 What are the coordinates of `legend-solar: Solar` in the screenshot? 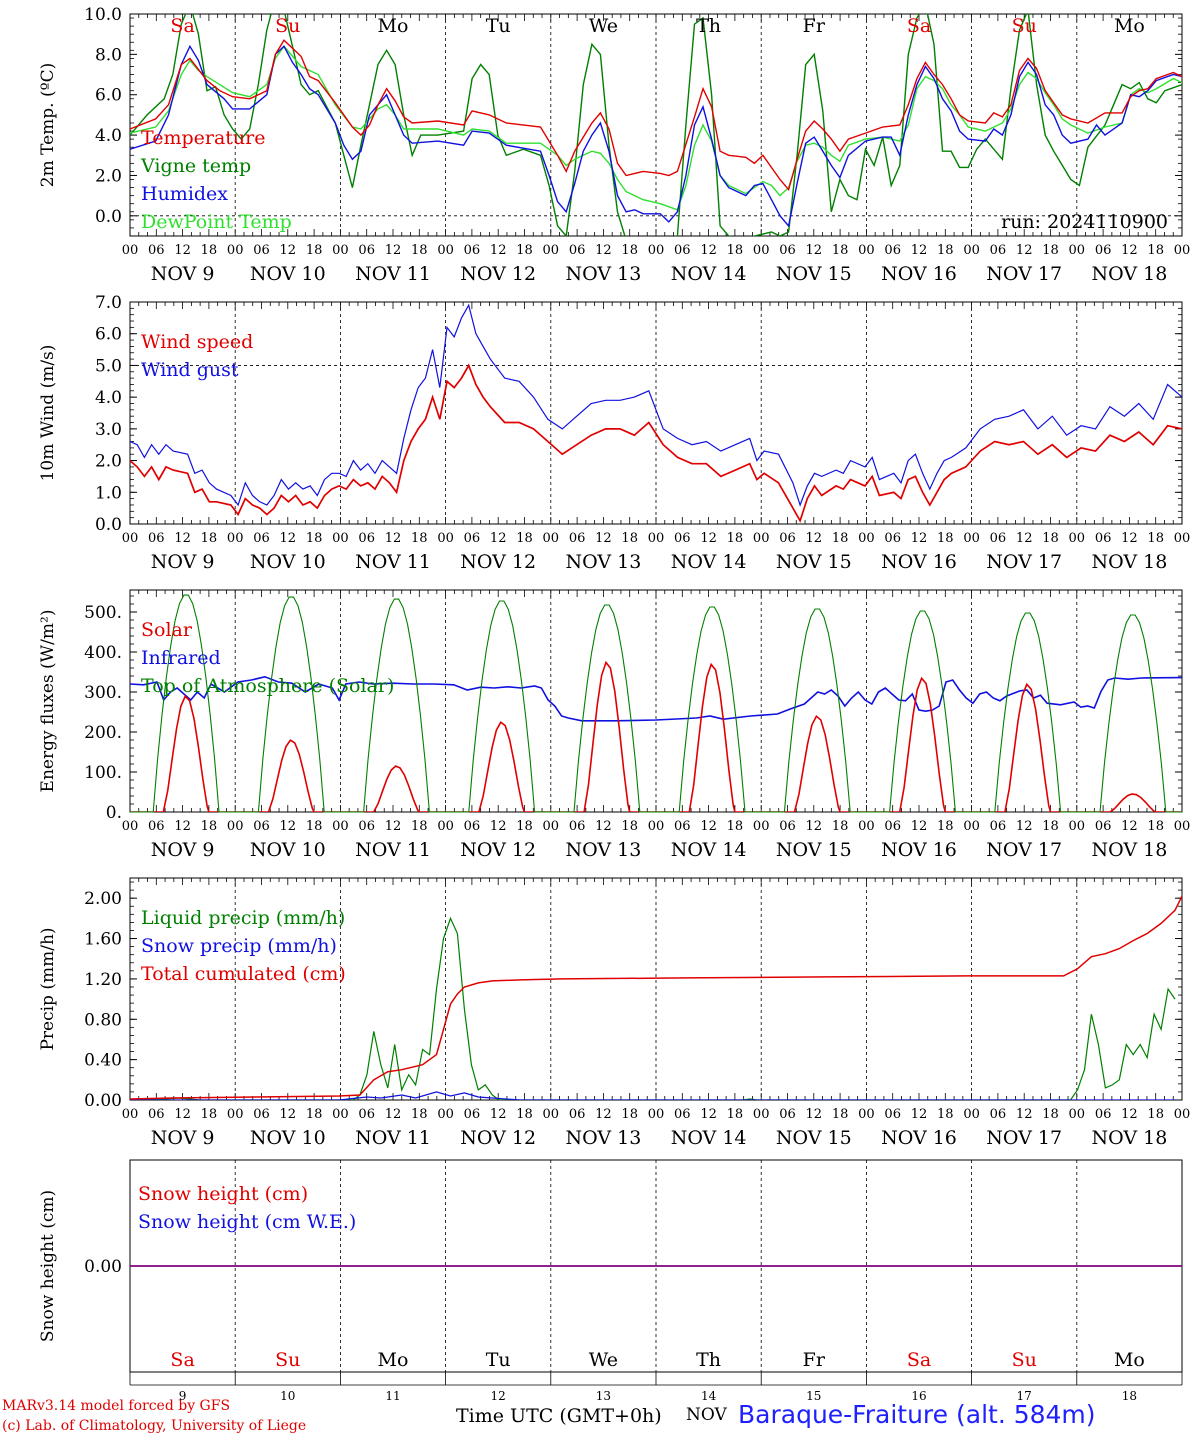 It's located at (167, 630).